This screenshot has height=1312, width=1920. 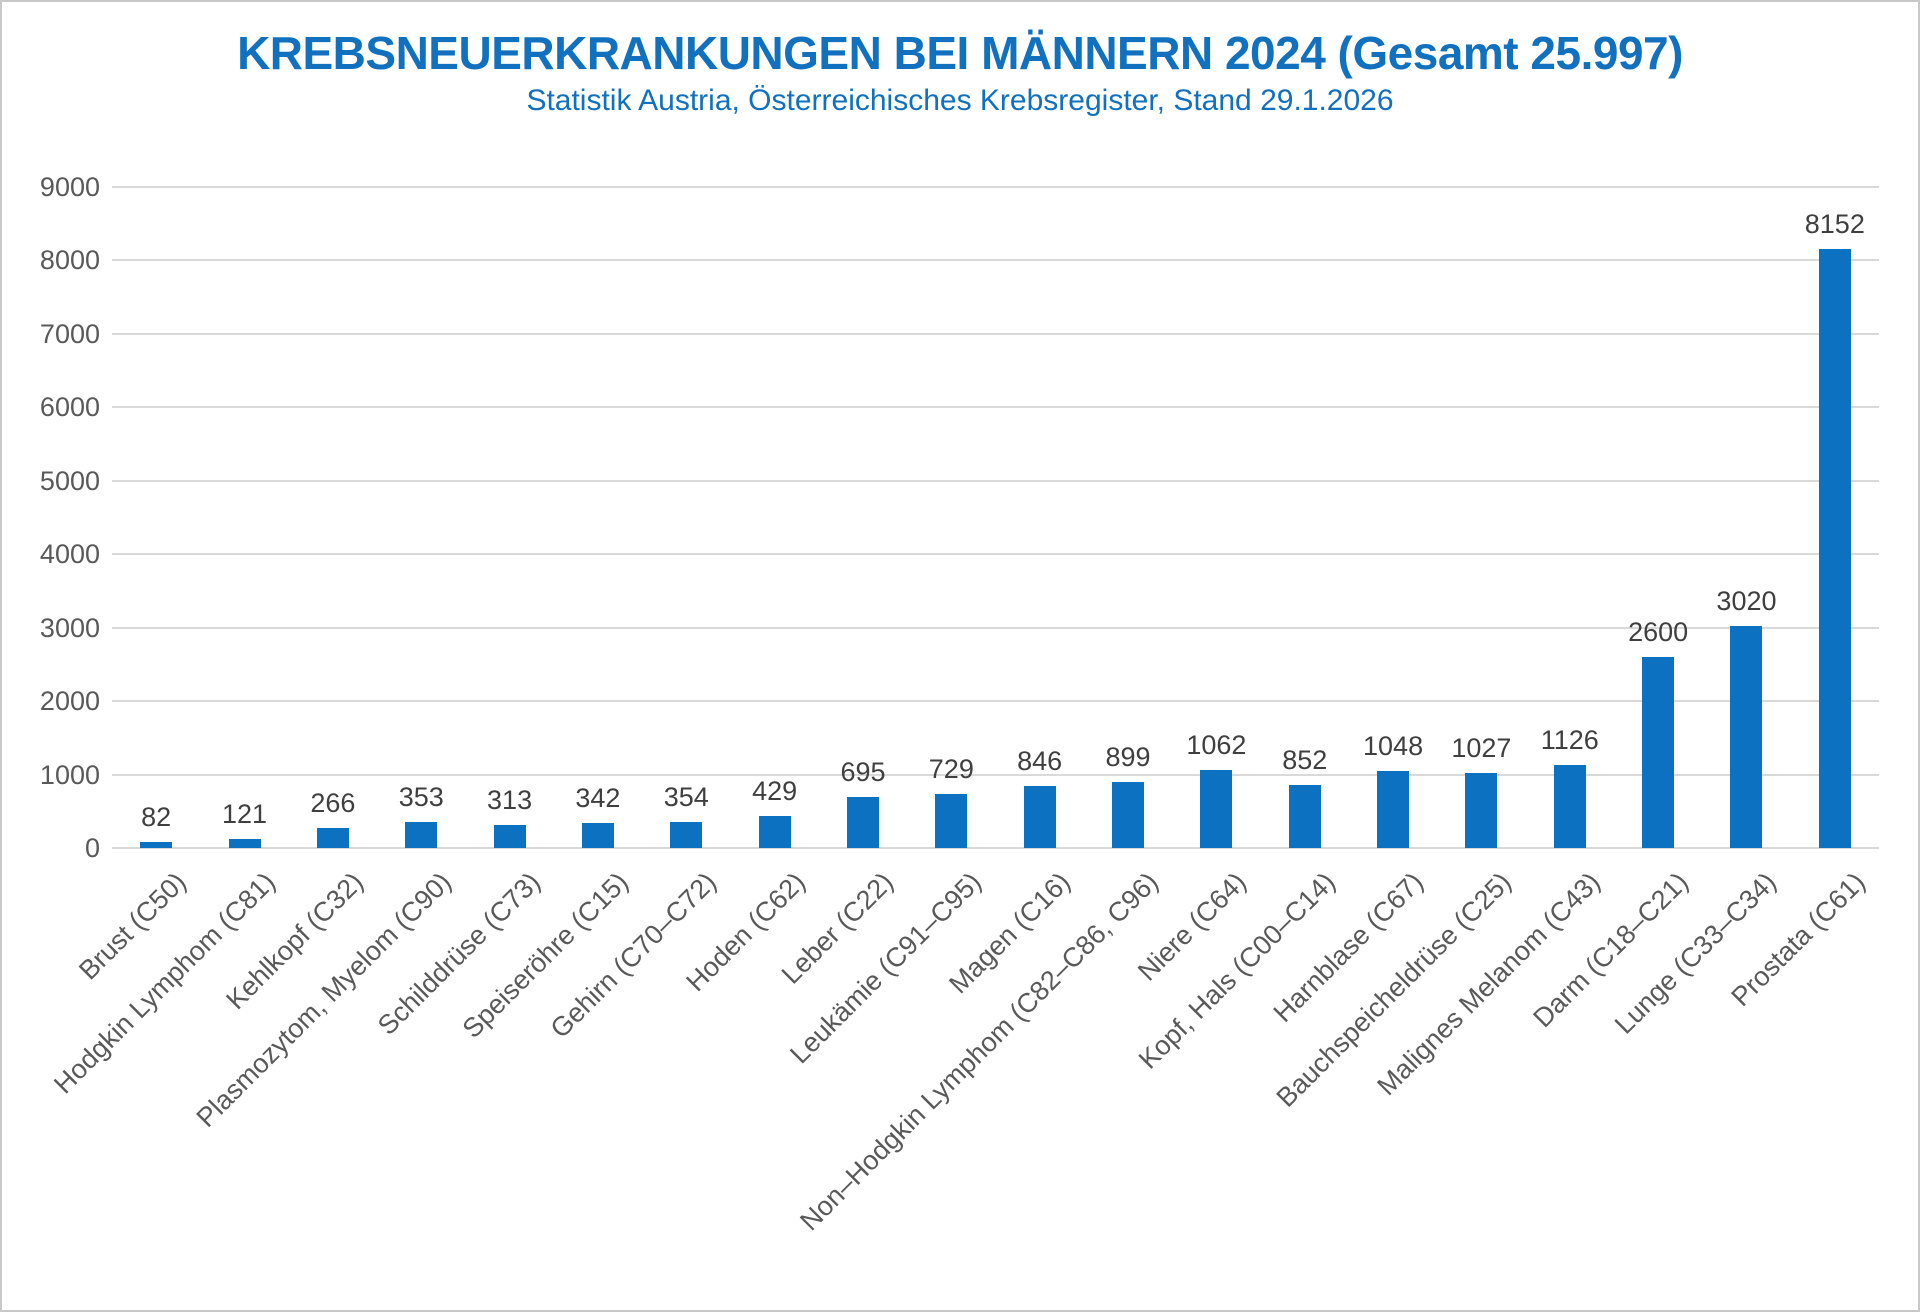 I want to click on bar-value-label: 1126, so click(x=1569, y=740).